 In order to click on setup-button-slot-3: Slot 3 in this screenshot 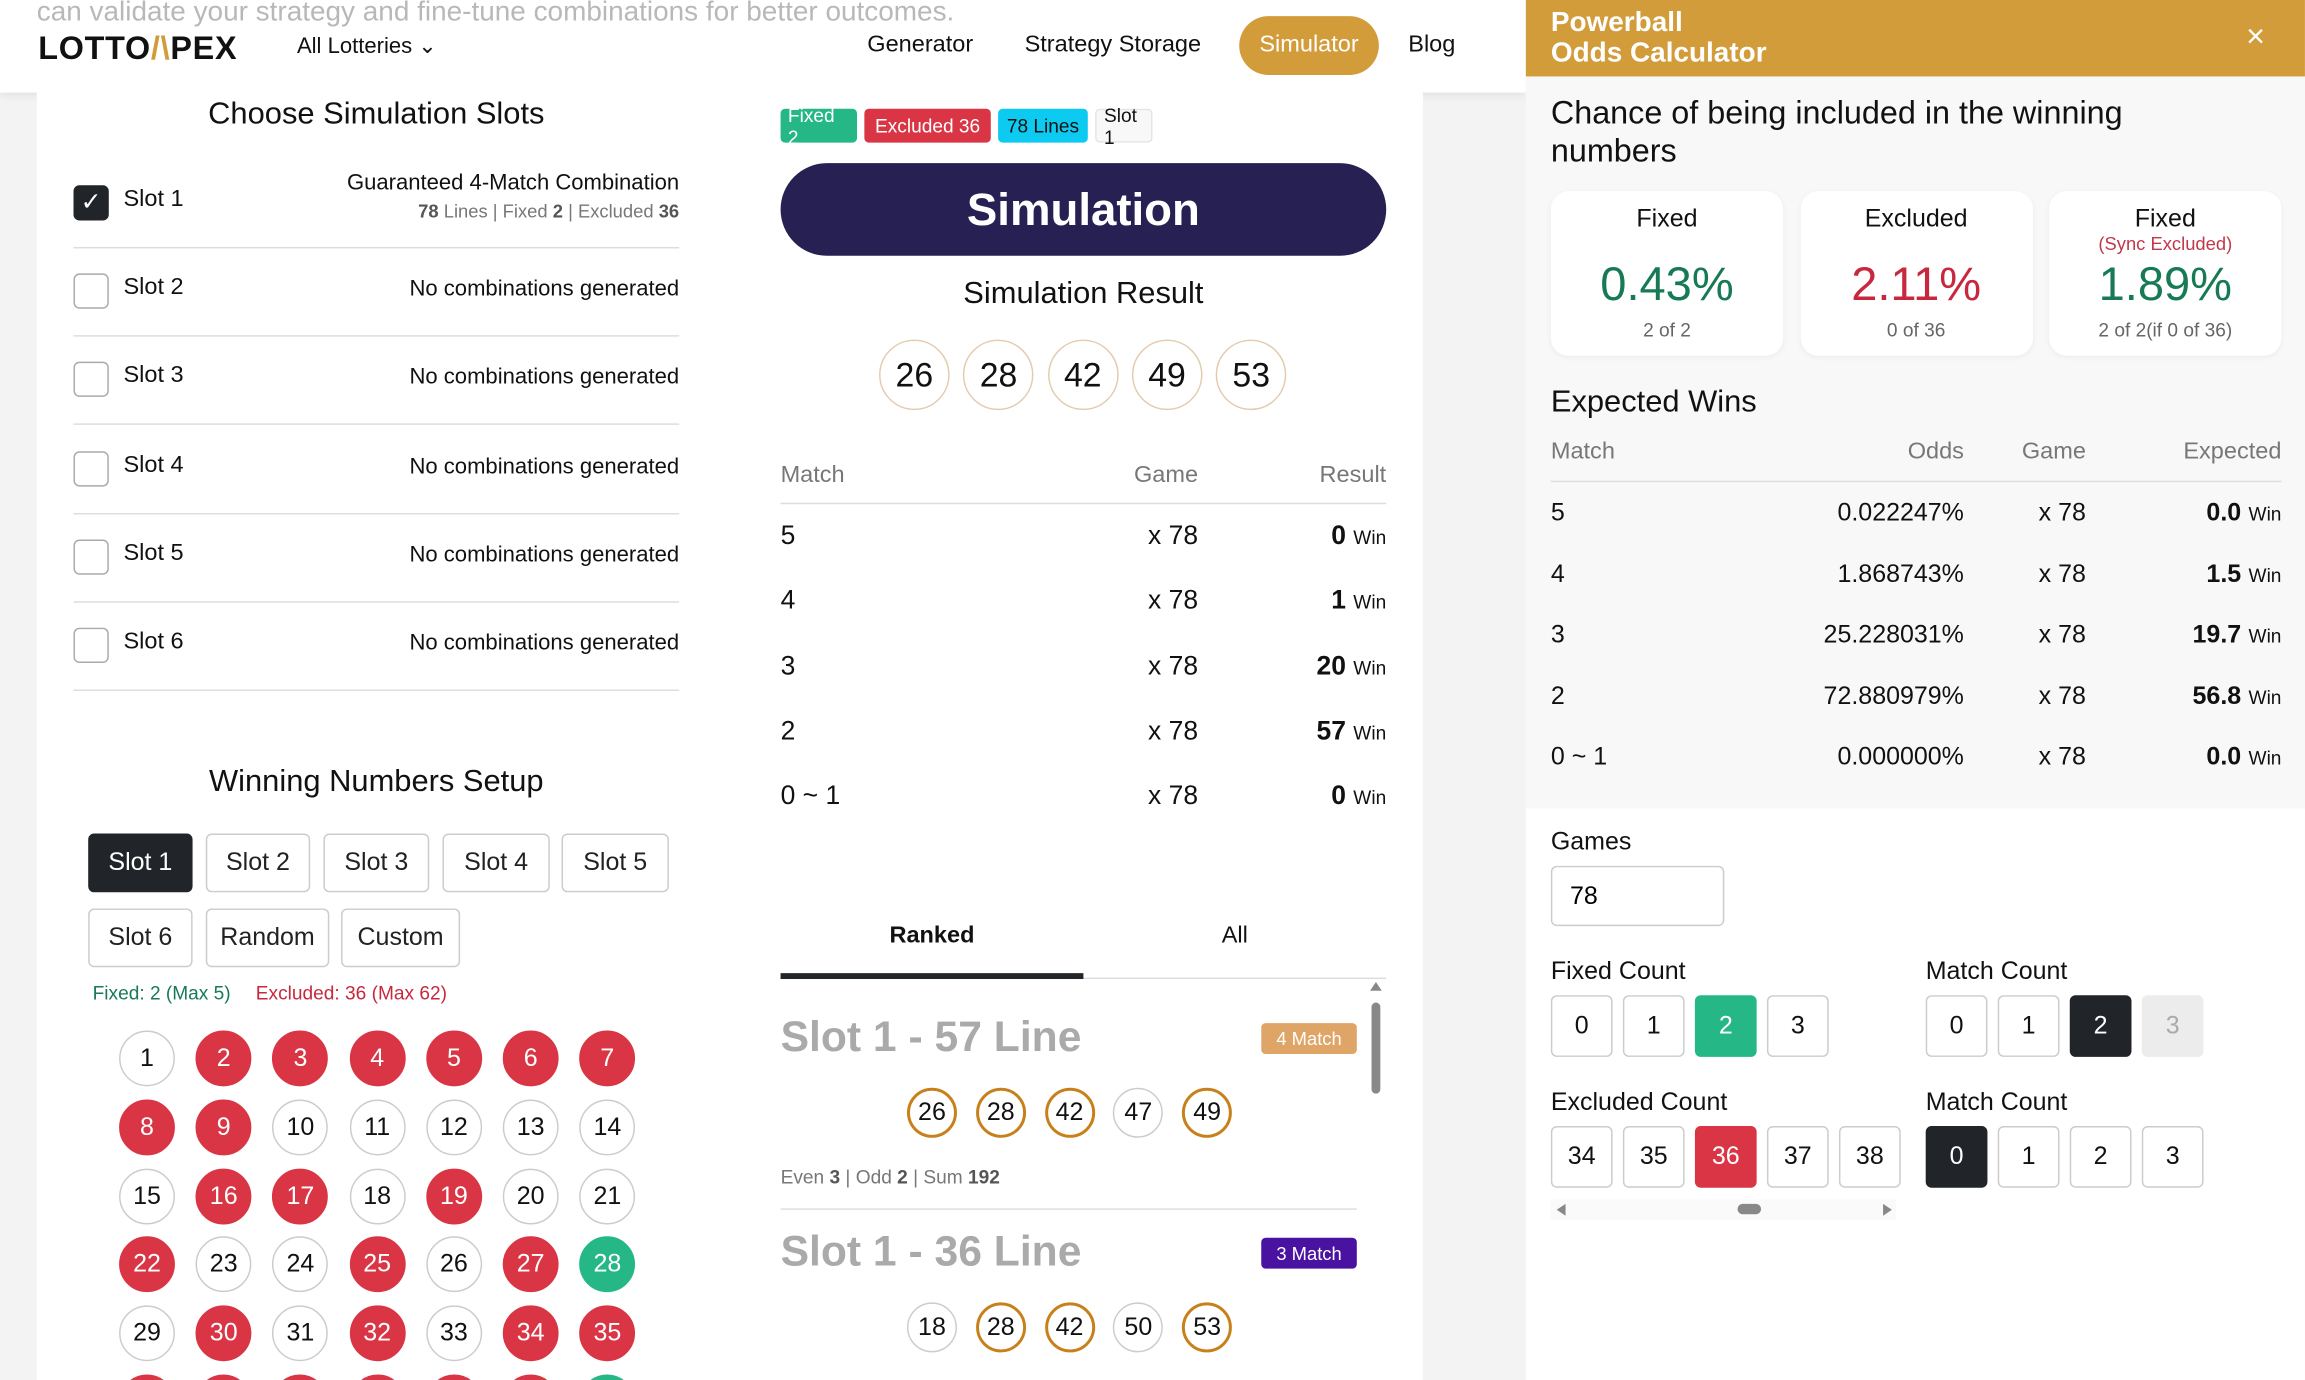, I will do `click(376, 863)`.